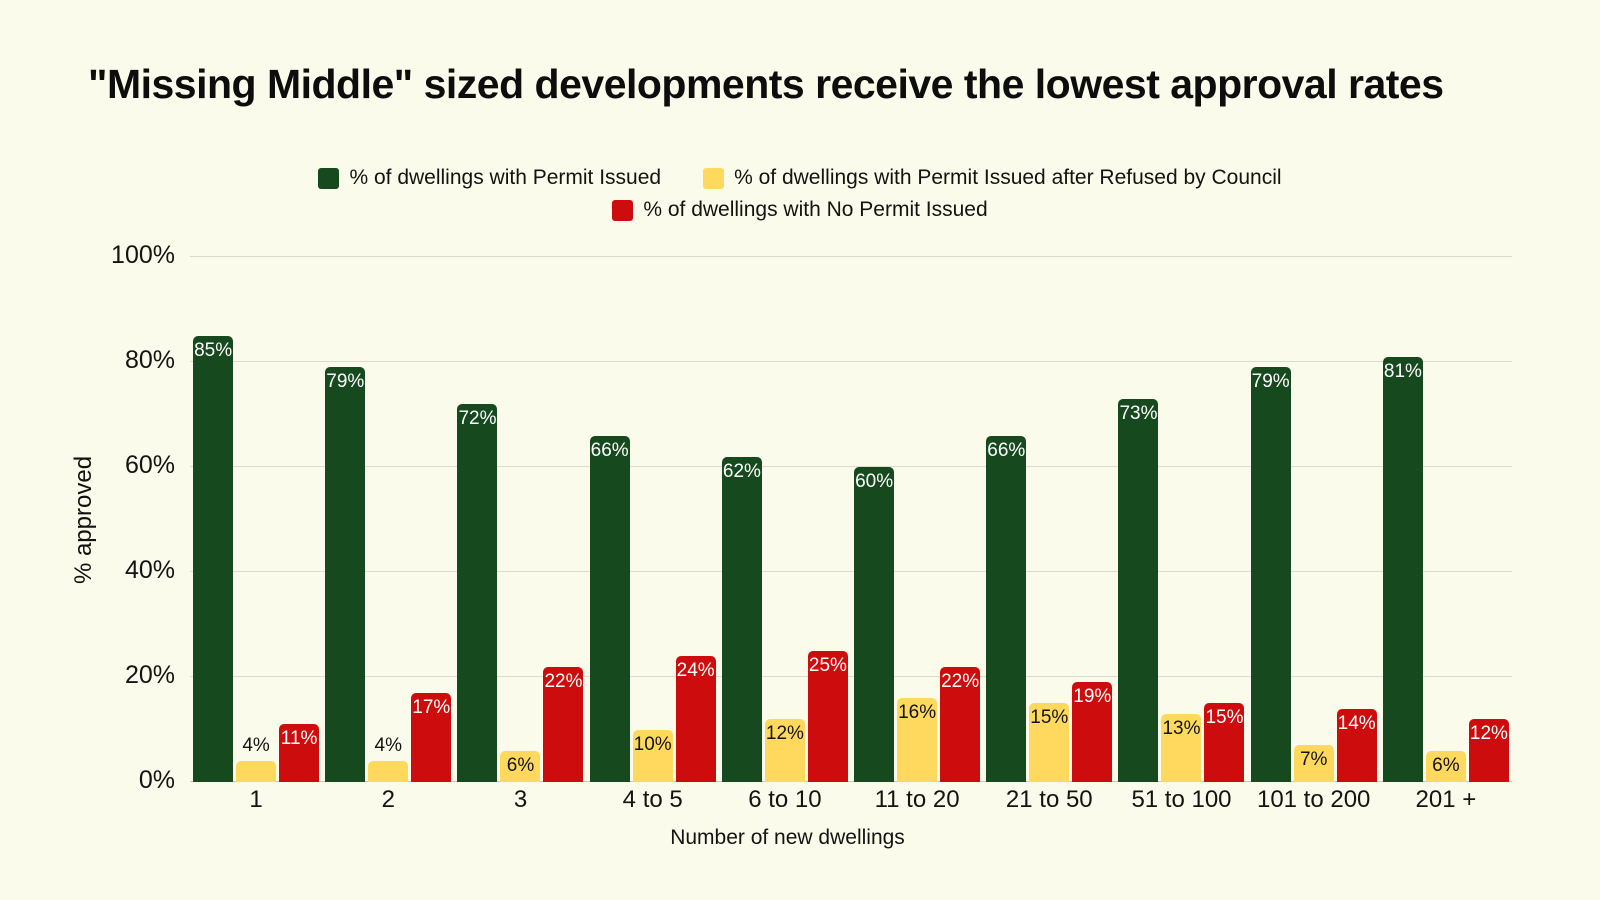  I want to click on bar-group-101-to-200: 79% 7% 14%, so click(1314, 519).